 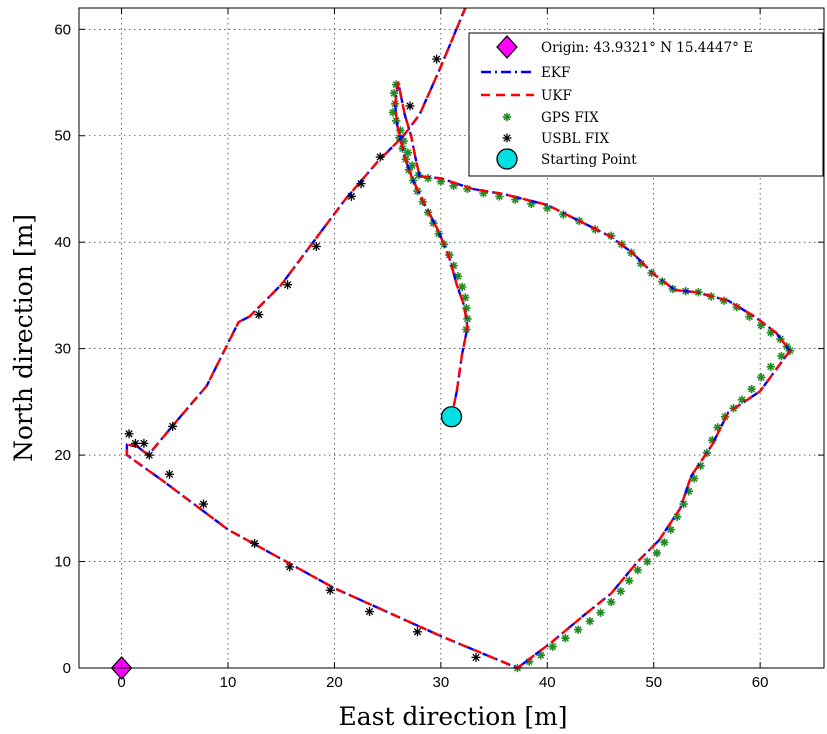 What do you see at coordinates (507, 159) in the screenshot?
I see `circle-icon` at bounding box center [507, 159].